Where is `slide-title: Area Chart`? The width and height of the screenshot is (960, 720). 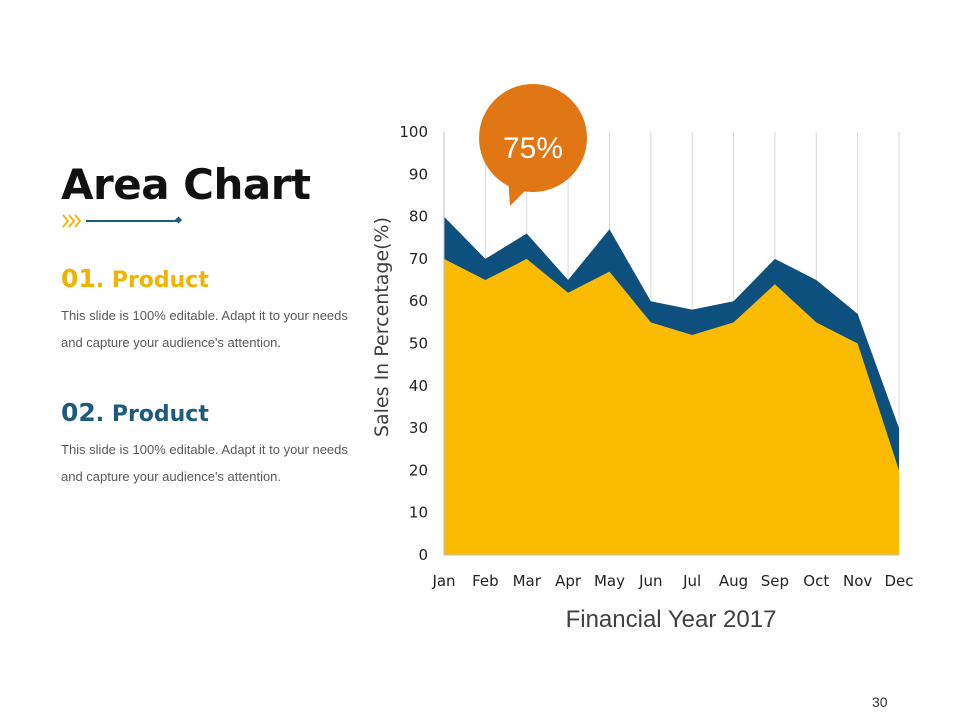
slide-title: Area Chart is located at coordinates (186, 184).